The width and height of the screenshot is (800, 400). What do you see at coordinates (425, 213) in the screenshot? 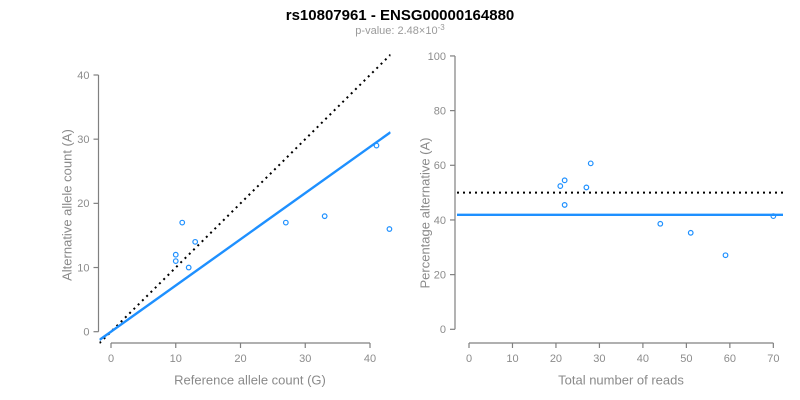
I see `y-axis-label-right: Percentage alternative (A)` at bounding box center [425, 213].